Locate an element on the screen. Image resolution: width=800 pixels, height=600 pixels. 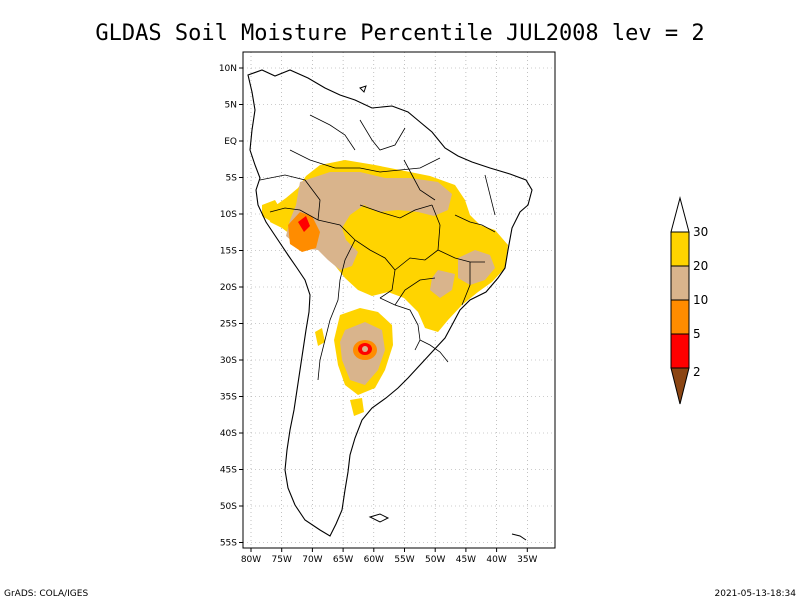
lon-tick-label: 55W is located at coordinates (404, 560).